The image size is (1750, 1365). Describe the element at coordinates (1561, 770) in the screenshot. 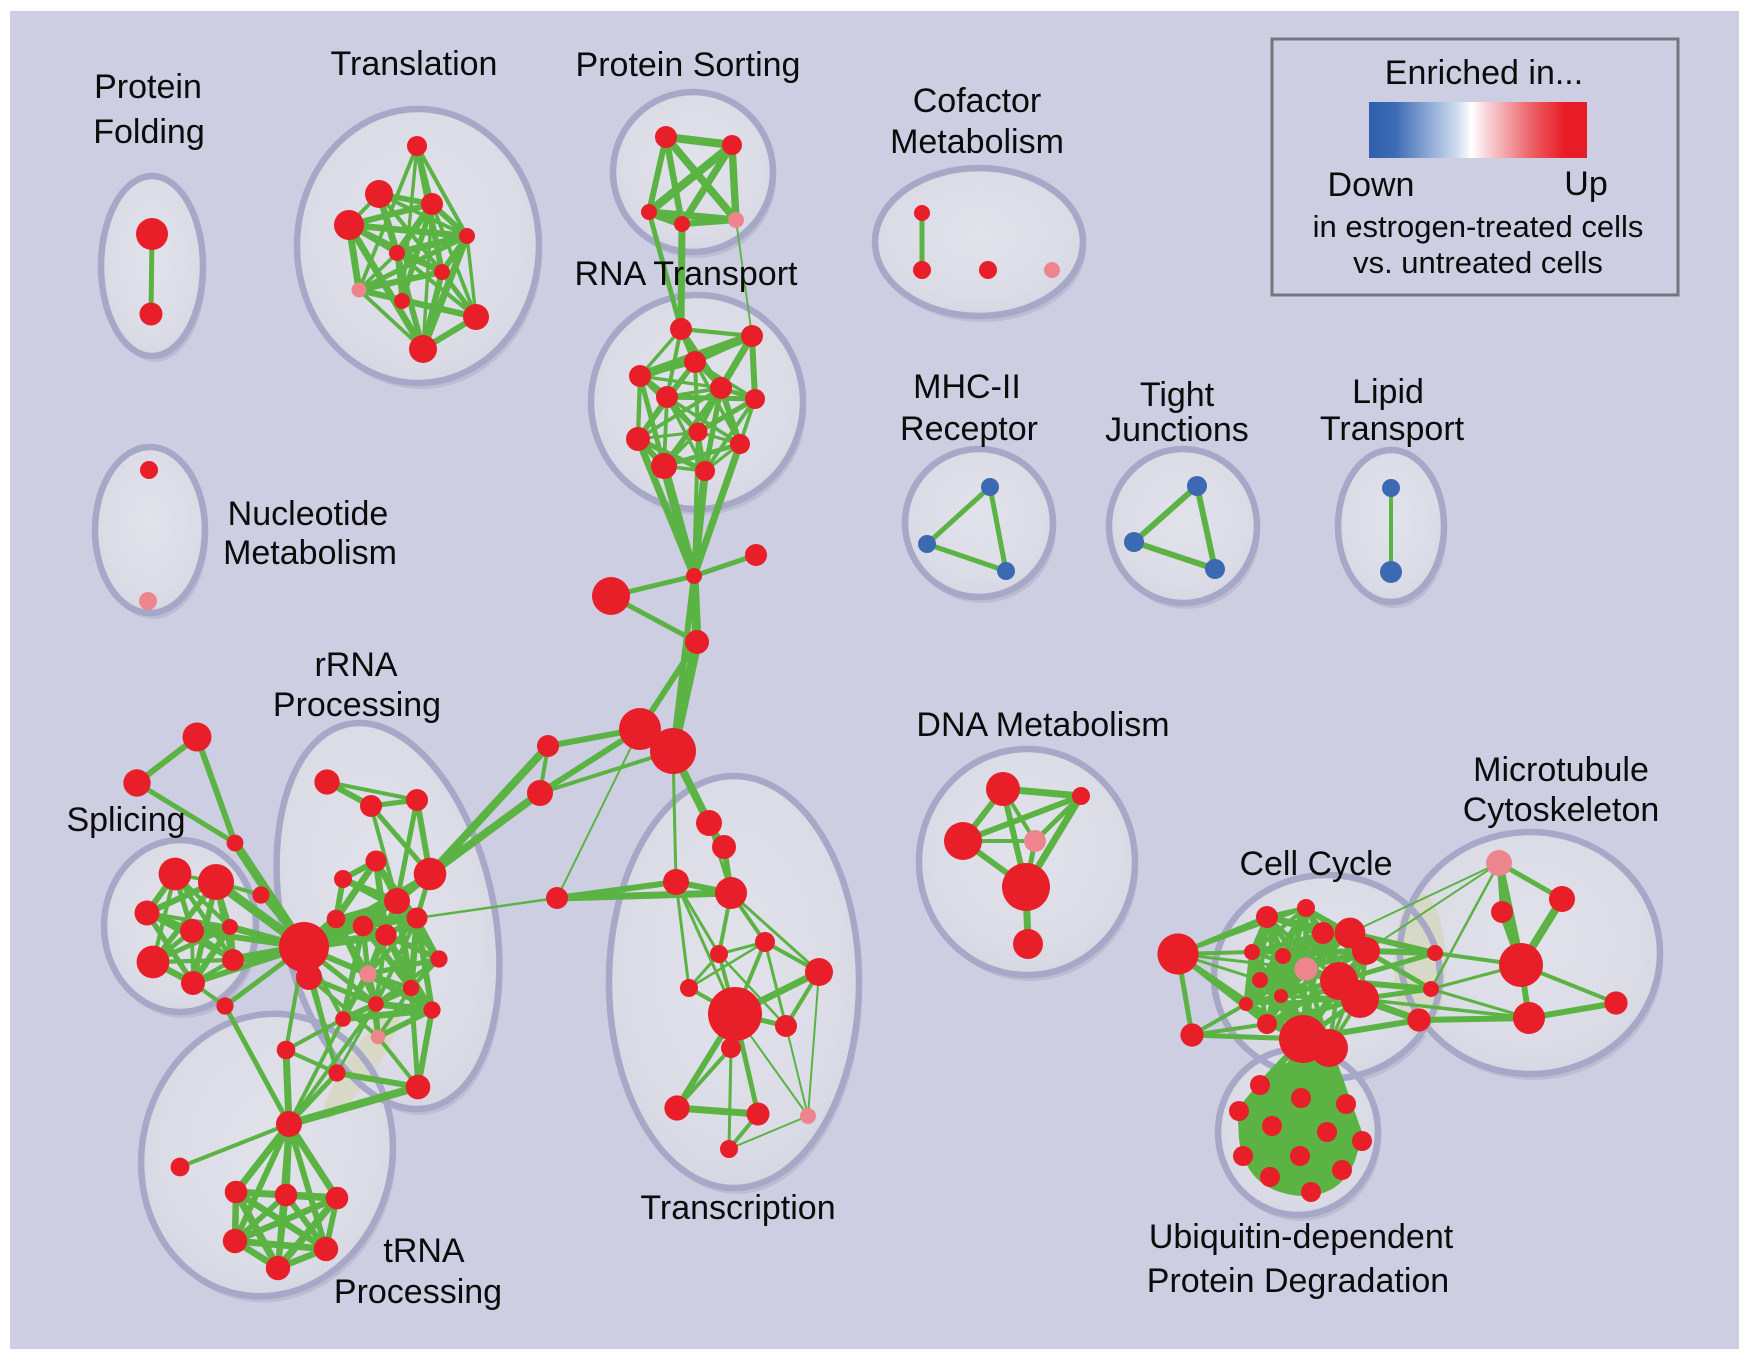

I see `svg-text: Microtubule` at that location.